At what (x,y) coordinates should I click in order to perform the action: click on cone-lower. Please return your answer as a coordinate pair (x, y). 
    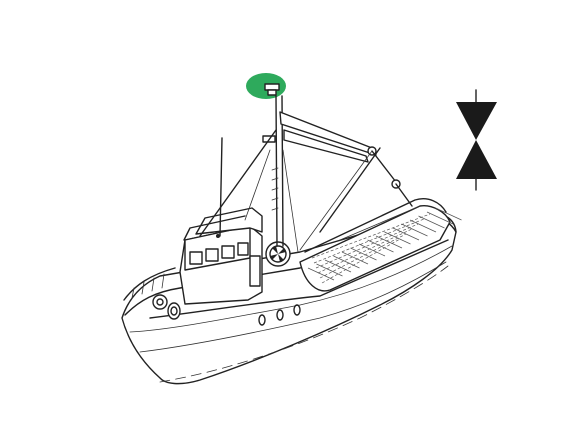
    Looking at the image, I should click on (476, 159).